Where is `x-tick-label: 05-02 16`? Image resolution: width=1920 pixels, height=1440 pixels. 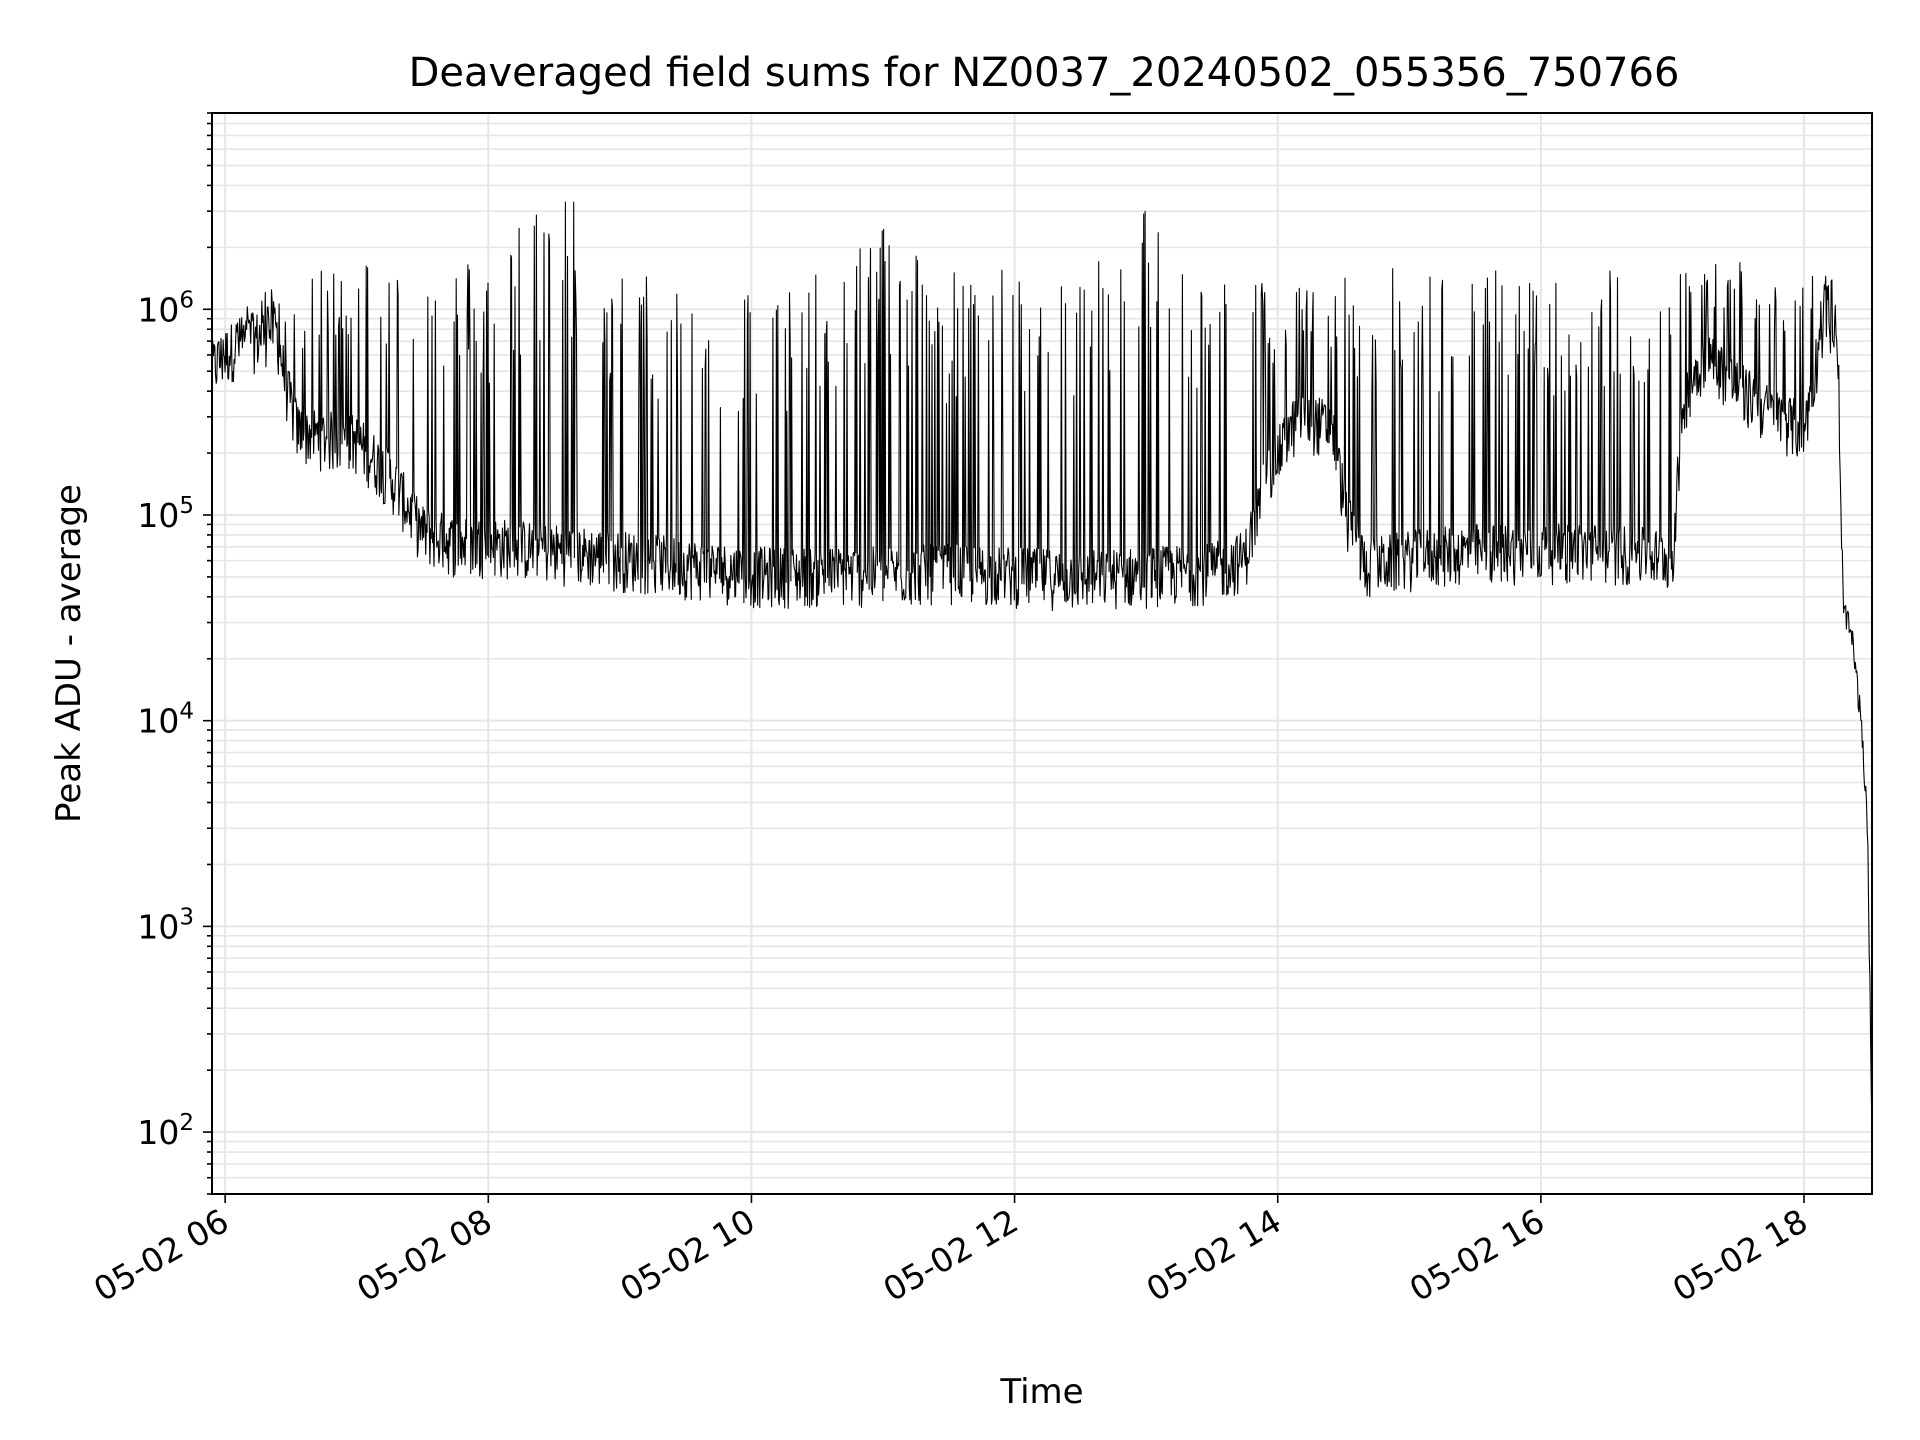
x-tick-label: 05-02 16 is located at coordinates (1477, 1255).